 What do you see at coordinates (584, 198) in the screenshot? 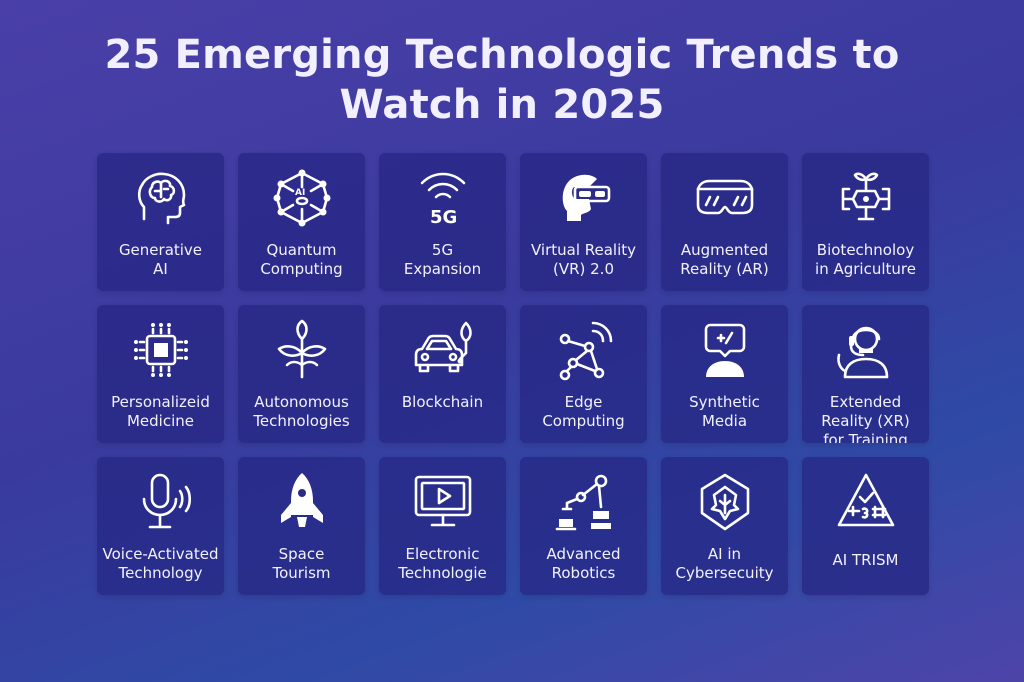
I see `vr-headset-icon` at bounding box center [584, 198].